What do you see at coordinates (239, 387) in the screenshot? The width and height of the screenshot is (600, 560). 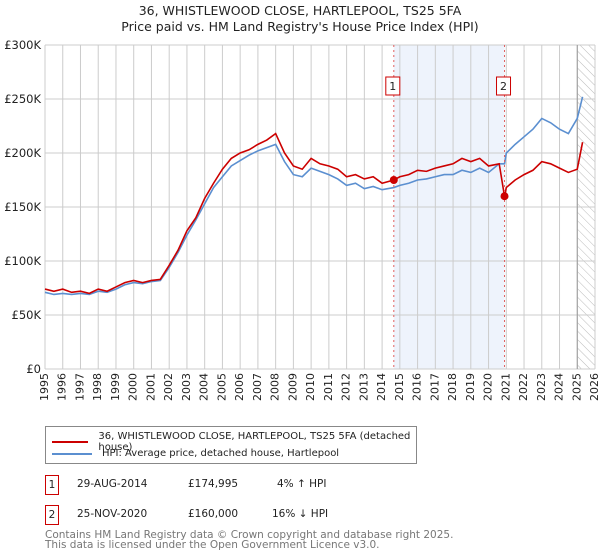 I see `x-tick-label: 2006` at bounding box center [239, 387].